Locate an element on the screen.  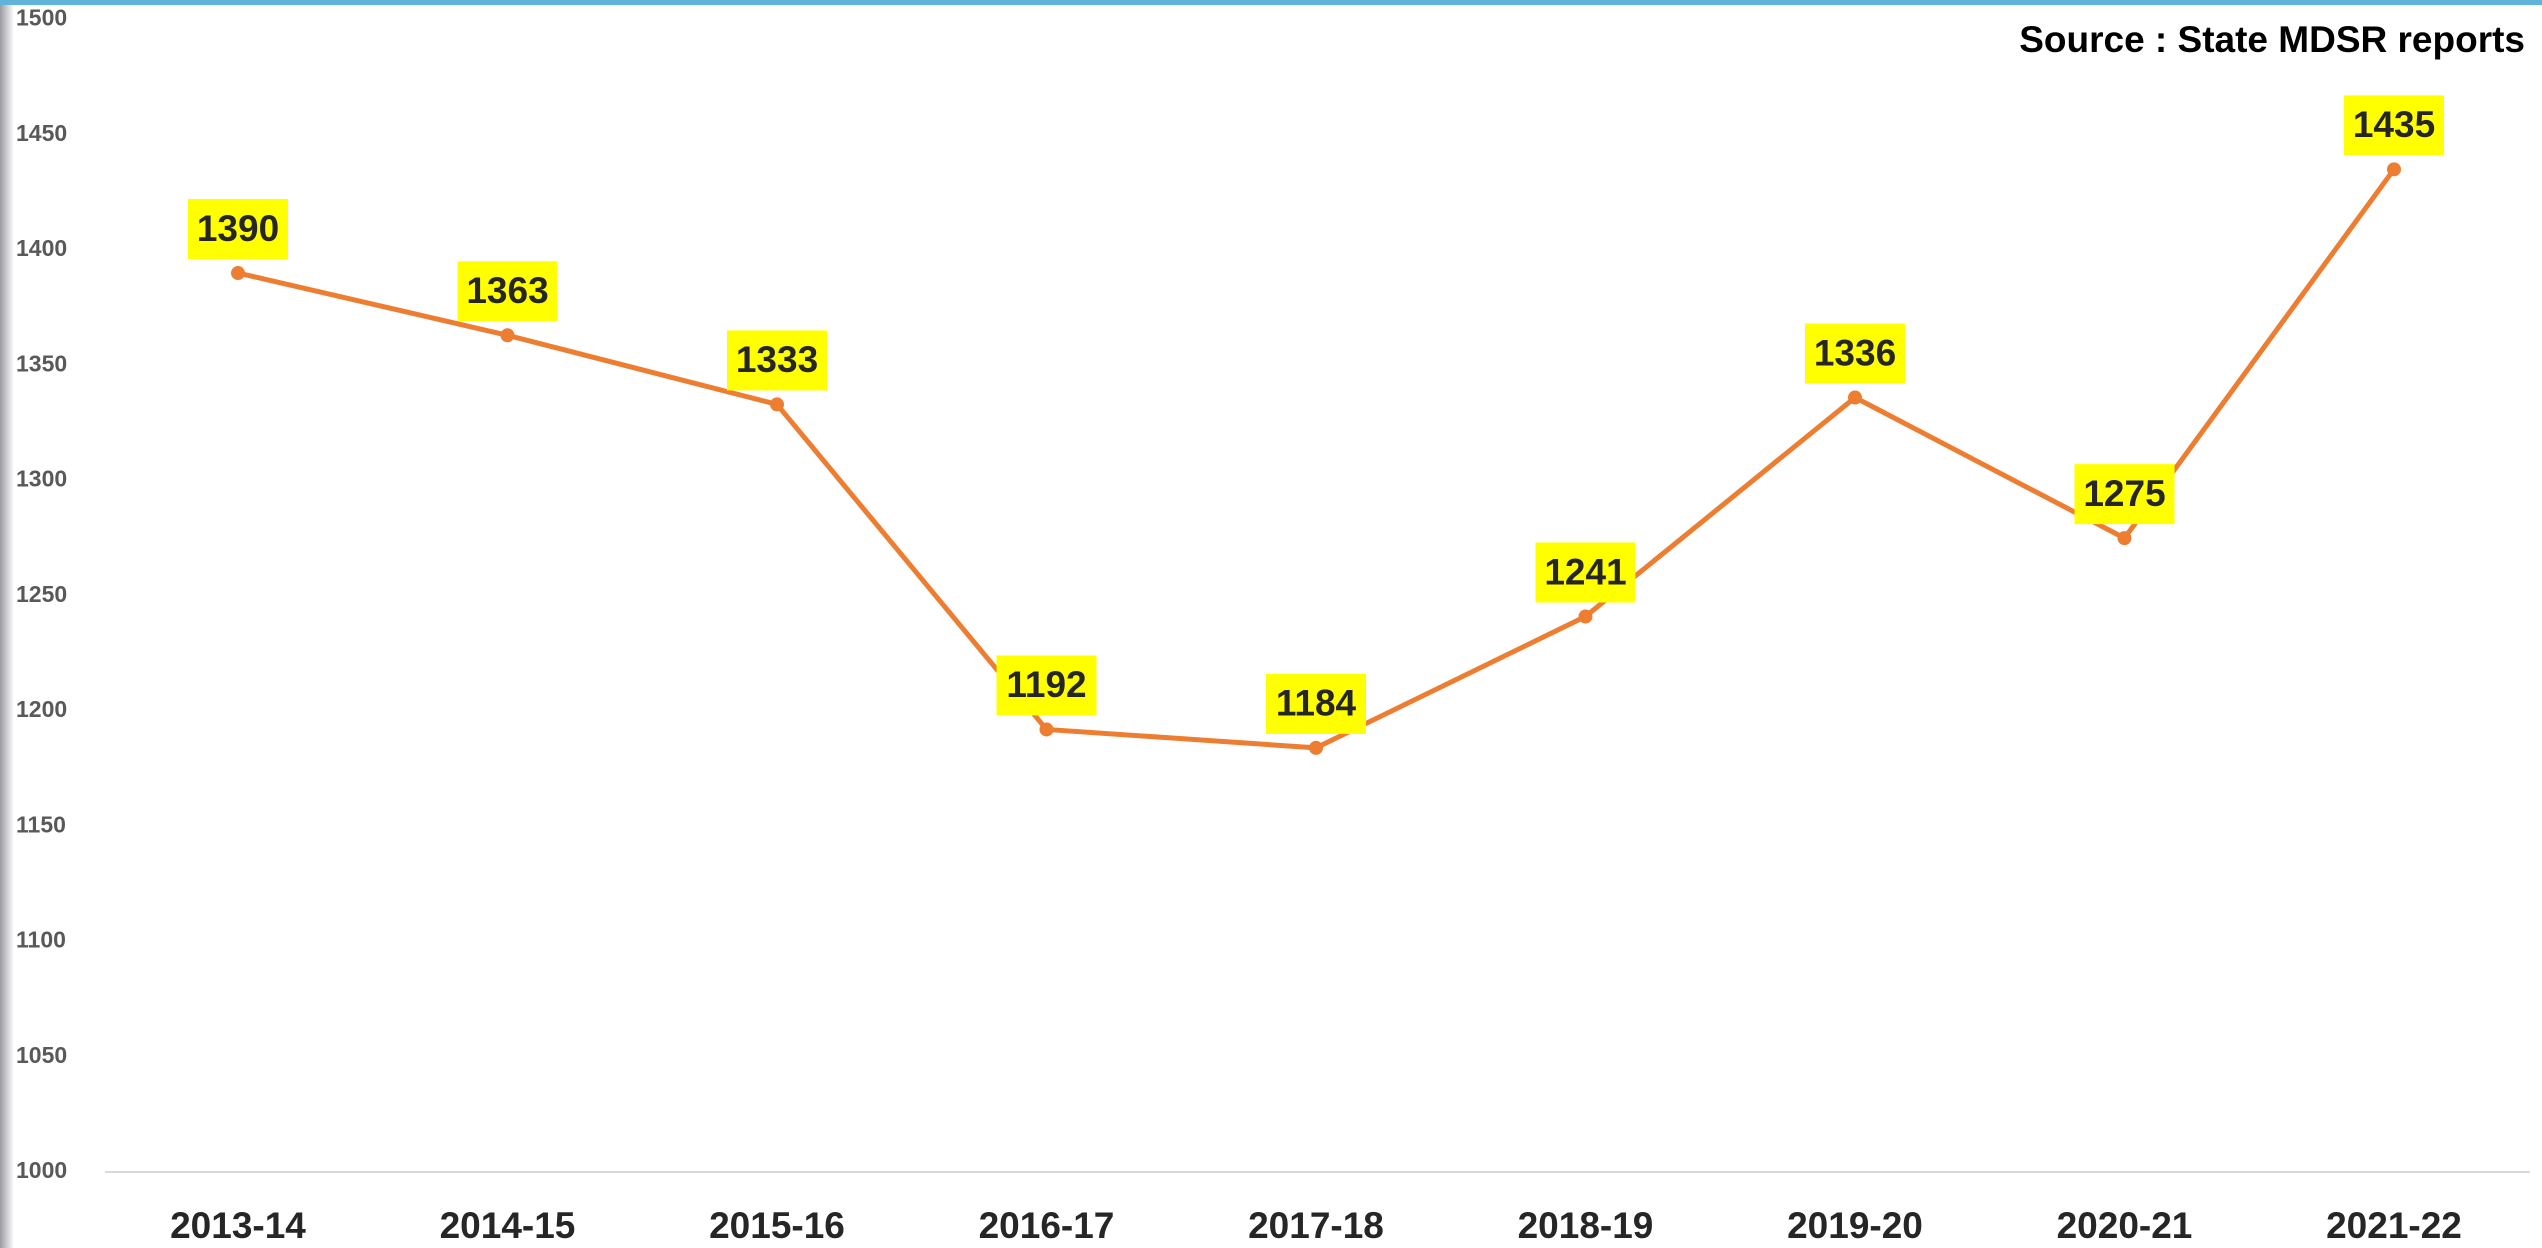
y-tick-label: 1500 is located at coordinates (41, 18).